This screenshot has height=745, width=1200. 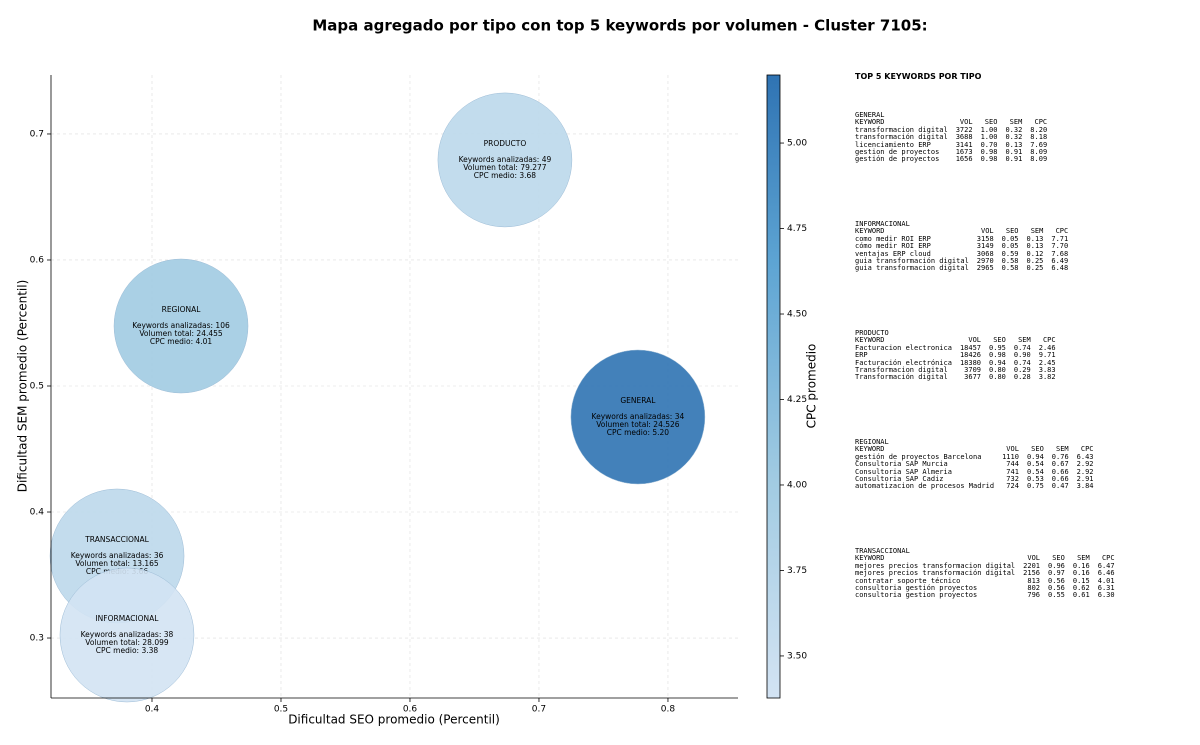 I want to click on metric-cell: 0.47, so click(x=1060, y=486).